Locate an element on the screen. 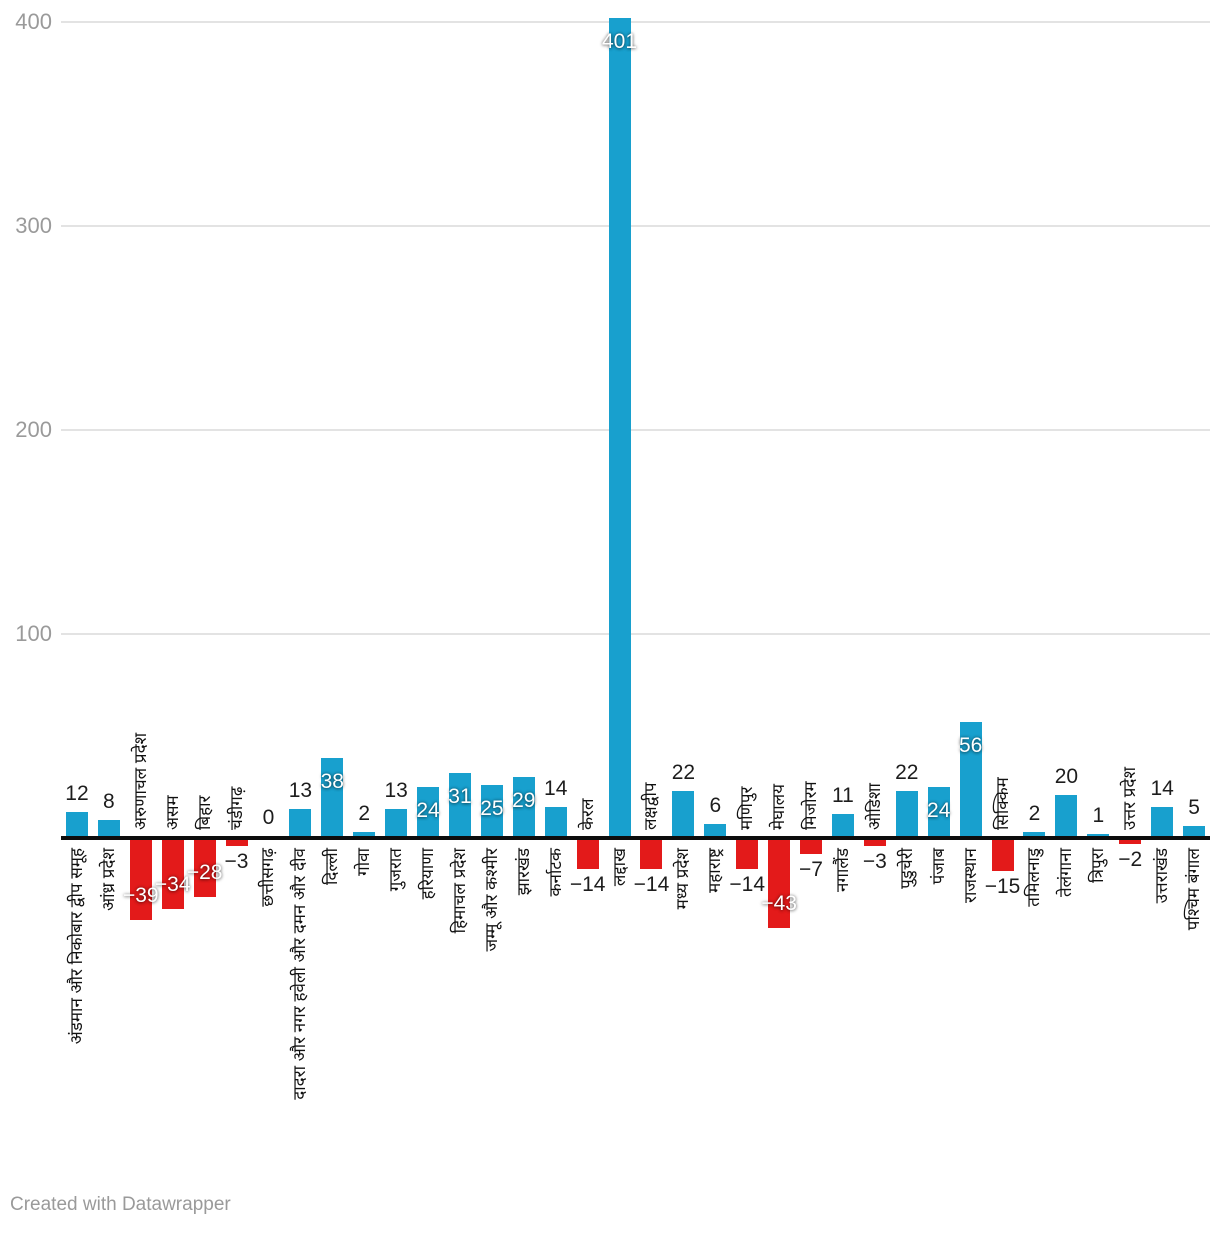 The image size is (1220, 1234). value-label-21: −14 is located at coordinates (747, 884).